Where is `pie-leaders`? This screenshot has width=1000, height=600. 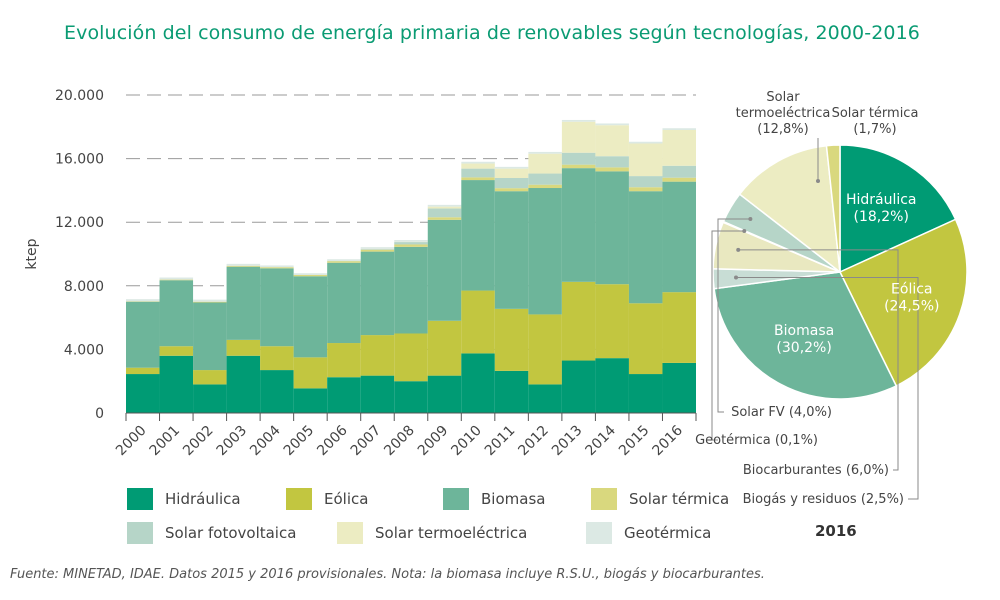 pie-leaders is located at coordinates (815, 319).